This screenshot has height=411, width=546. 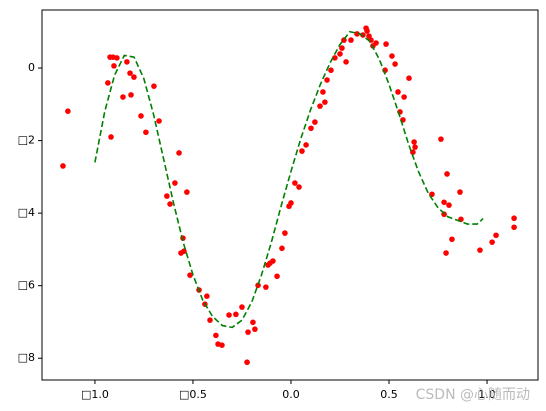 What do you see at coordinates (389, 394) in the screenshot?
I see `x-tick-label: 0.5` at bounding box center [389, 394].